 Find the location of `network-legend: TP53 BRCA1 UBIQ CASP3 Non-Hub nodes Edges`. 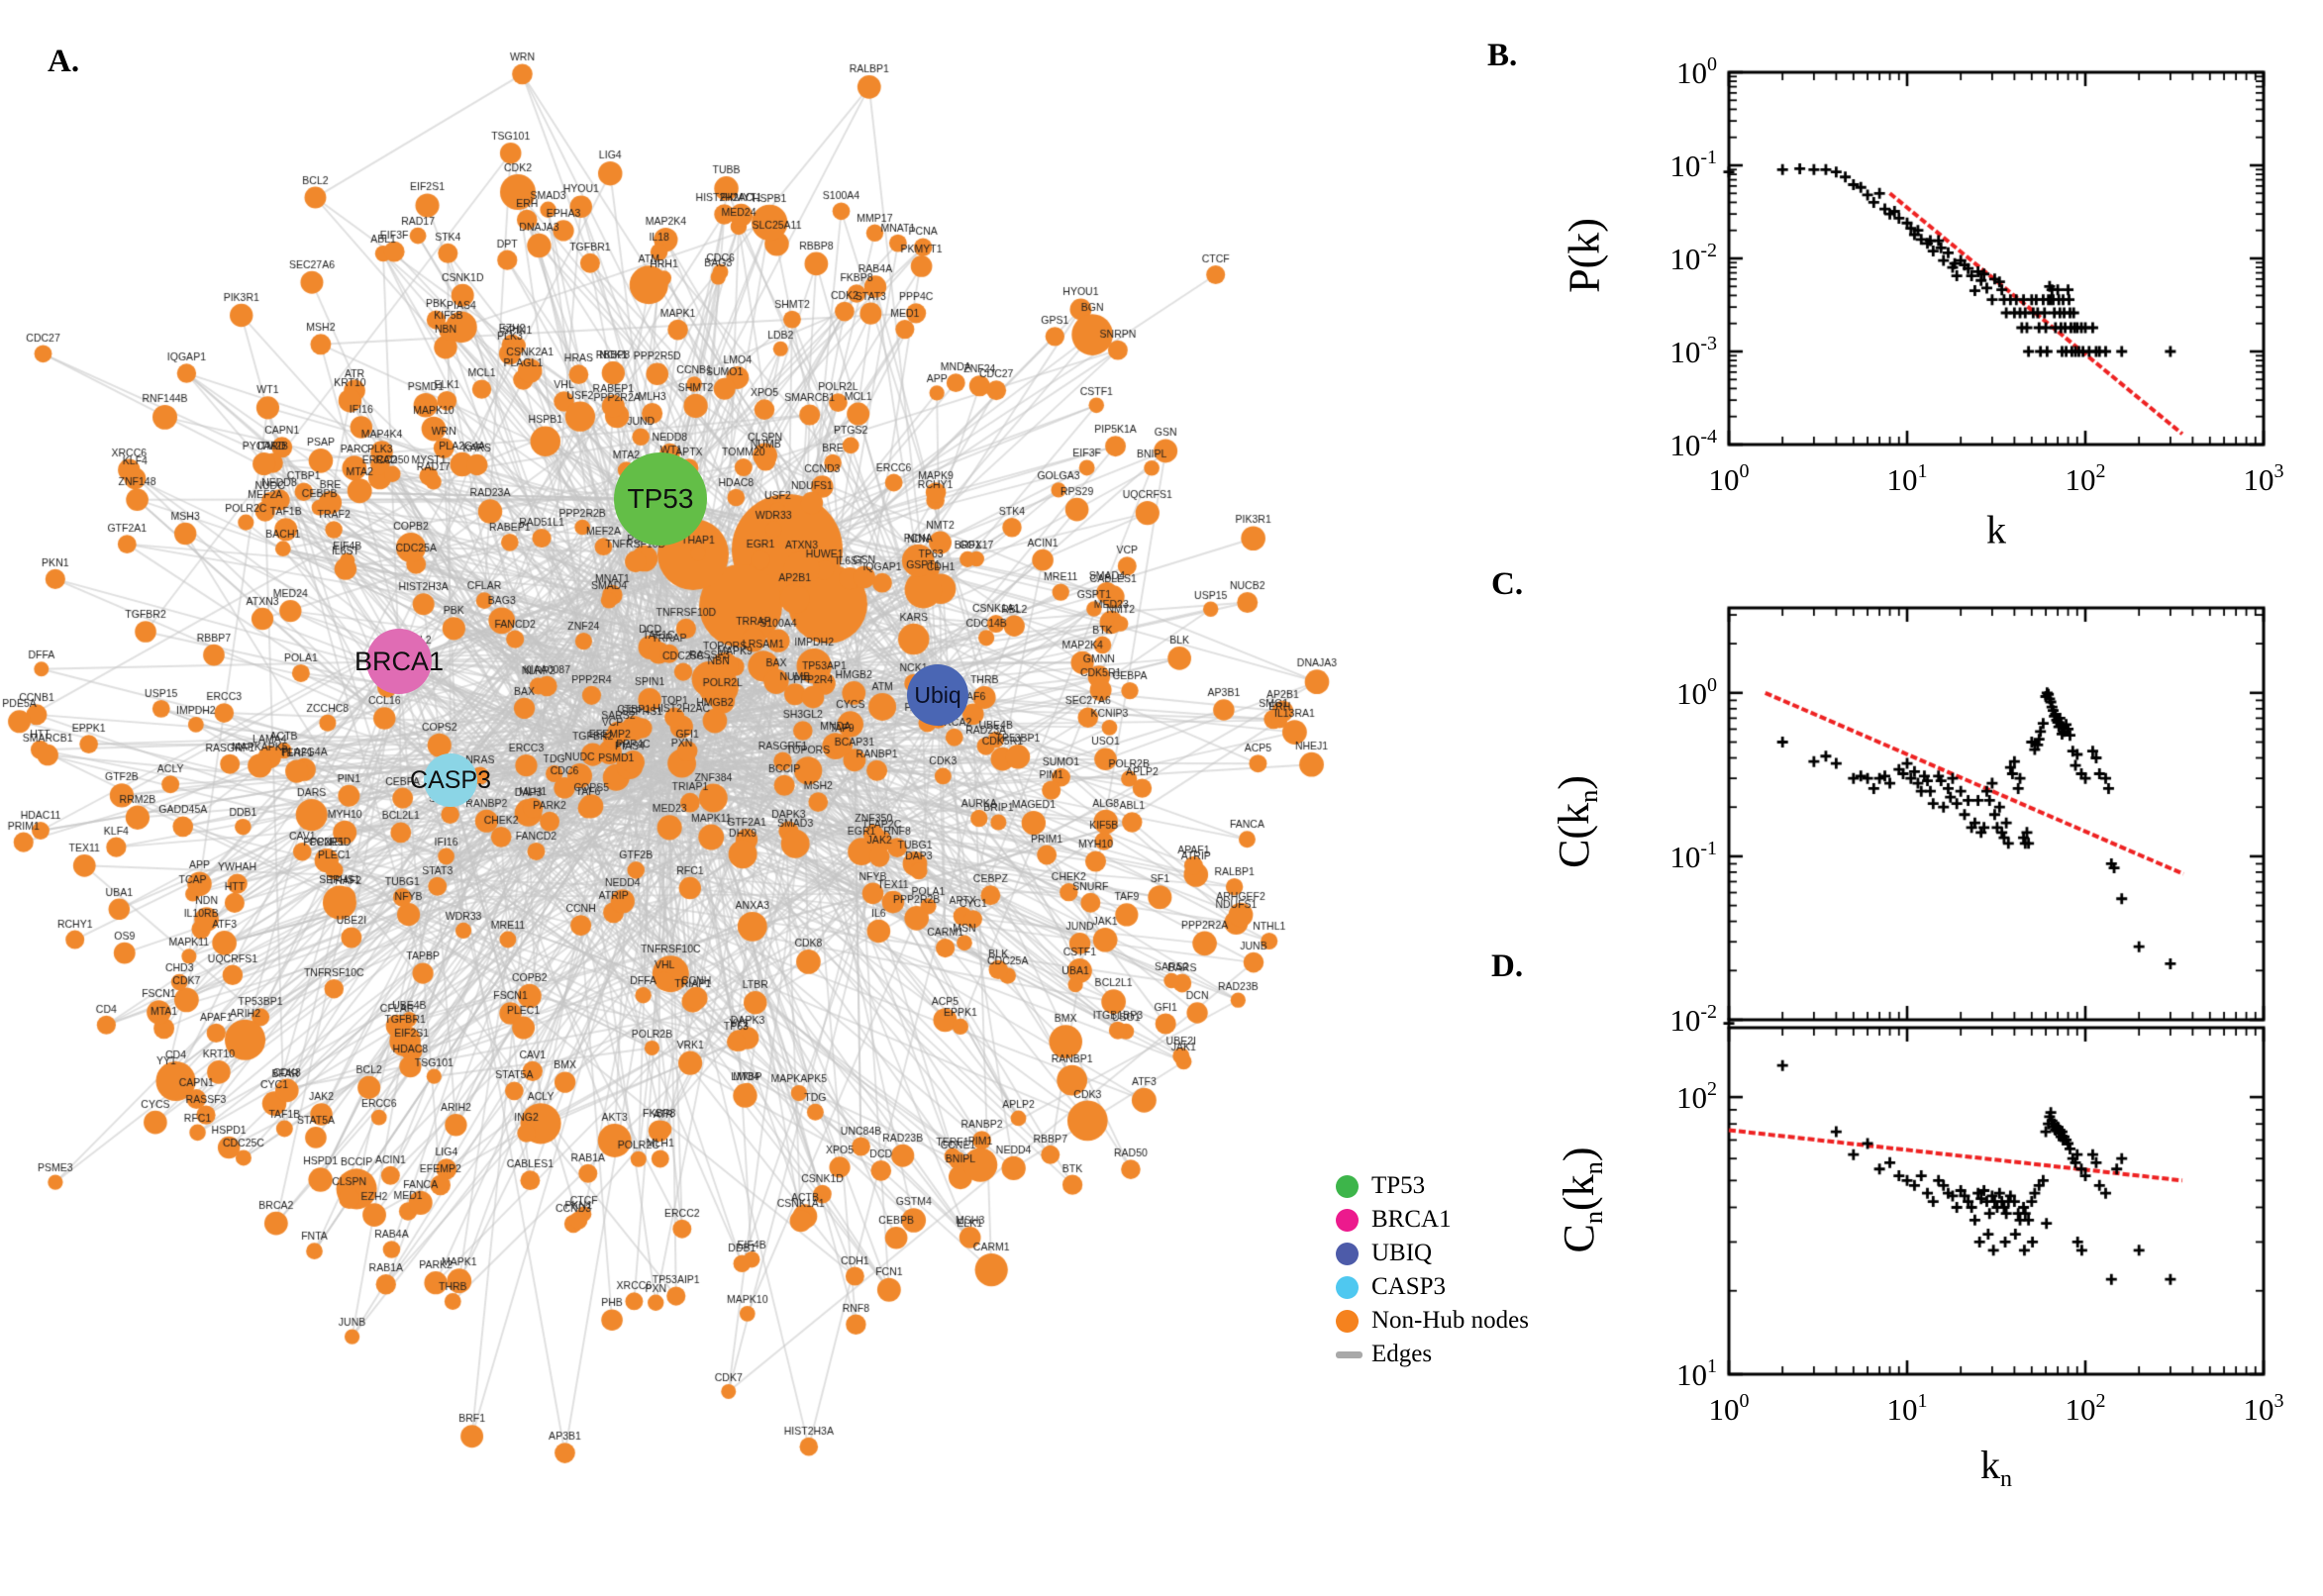

network-legend: TP53 BRCA1 UBIQ CASP3 Non-Hub nodes Edges is located at coordinates (1432, 1270).